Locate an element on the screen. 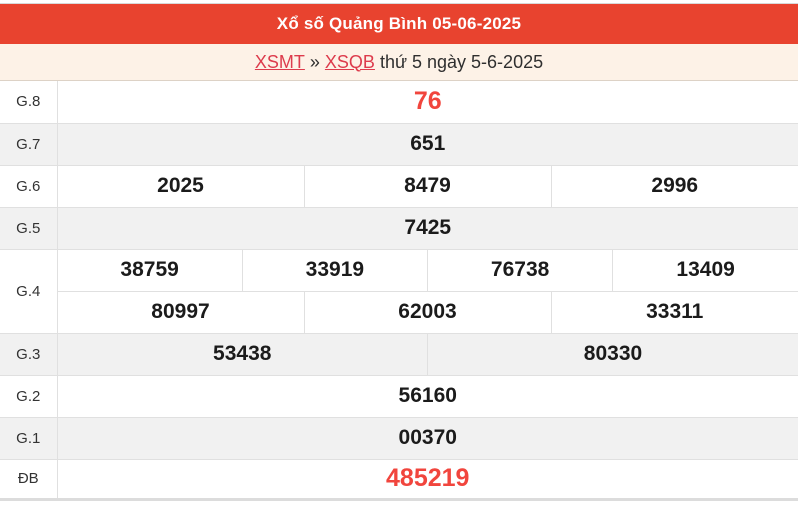 This screenshot has width=798, height=513. prize-label-g1: G.1 is located at coordinates (29, 438).